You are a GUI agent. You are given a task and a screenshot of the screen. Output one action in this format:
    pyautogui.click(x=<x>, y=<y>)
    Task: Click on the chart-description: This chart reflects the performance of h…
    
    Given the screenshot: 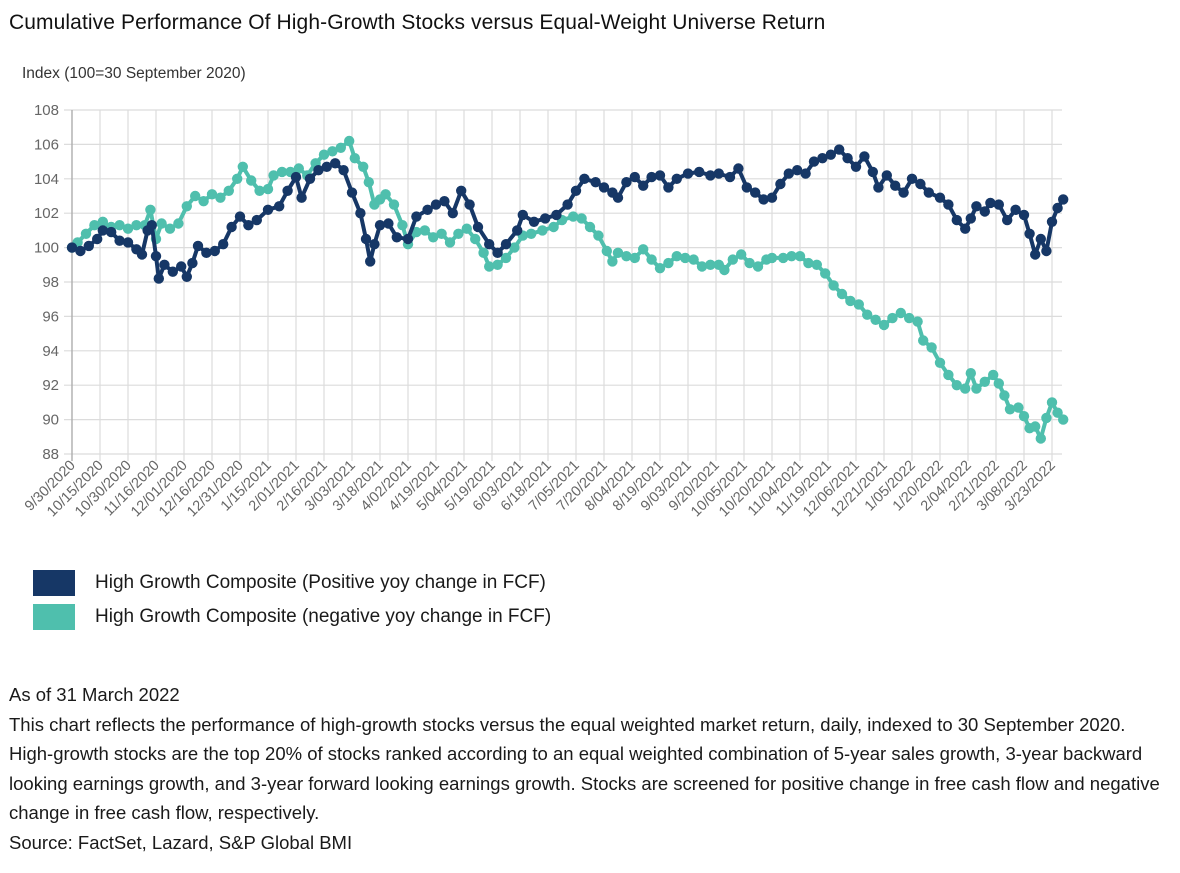 What is the action you would take?
    pyautogui.click(x=584, y=768)
    